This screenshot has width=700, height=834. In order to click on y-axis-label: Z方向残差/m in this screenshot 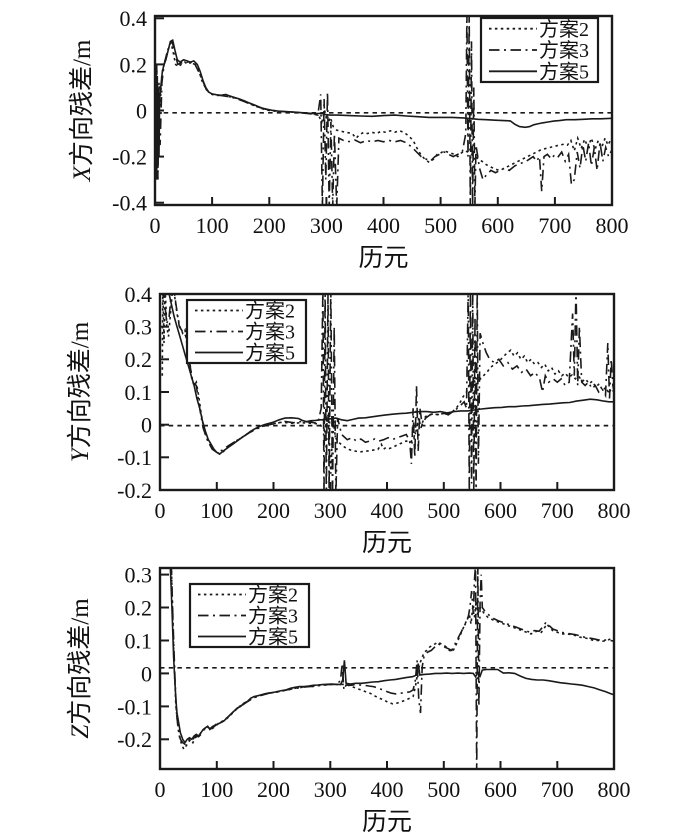, I will do `click(80, 668)`.